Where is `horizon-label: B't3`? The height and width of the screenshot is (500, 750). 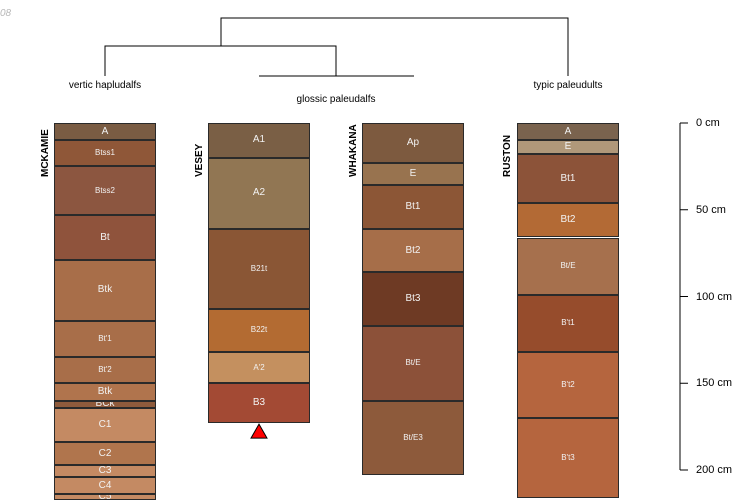 horizon-label: B't3 is located at coordinates (568, 457).